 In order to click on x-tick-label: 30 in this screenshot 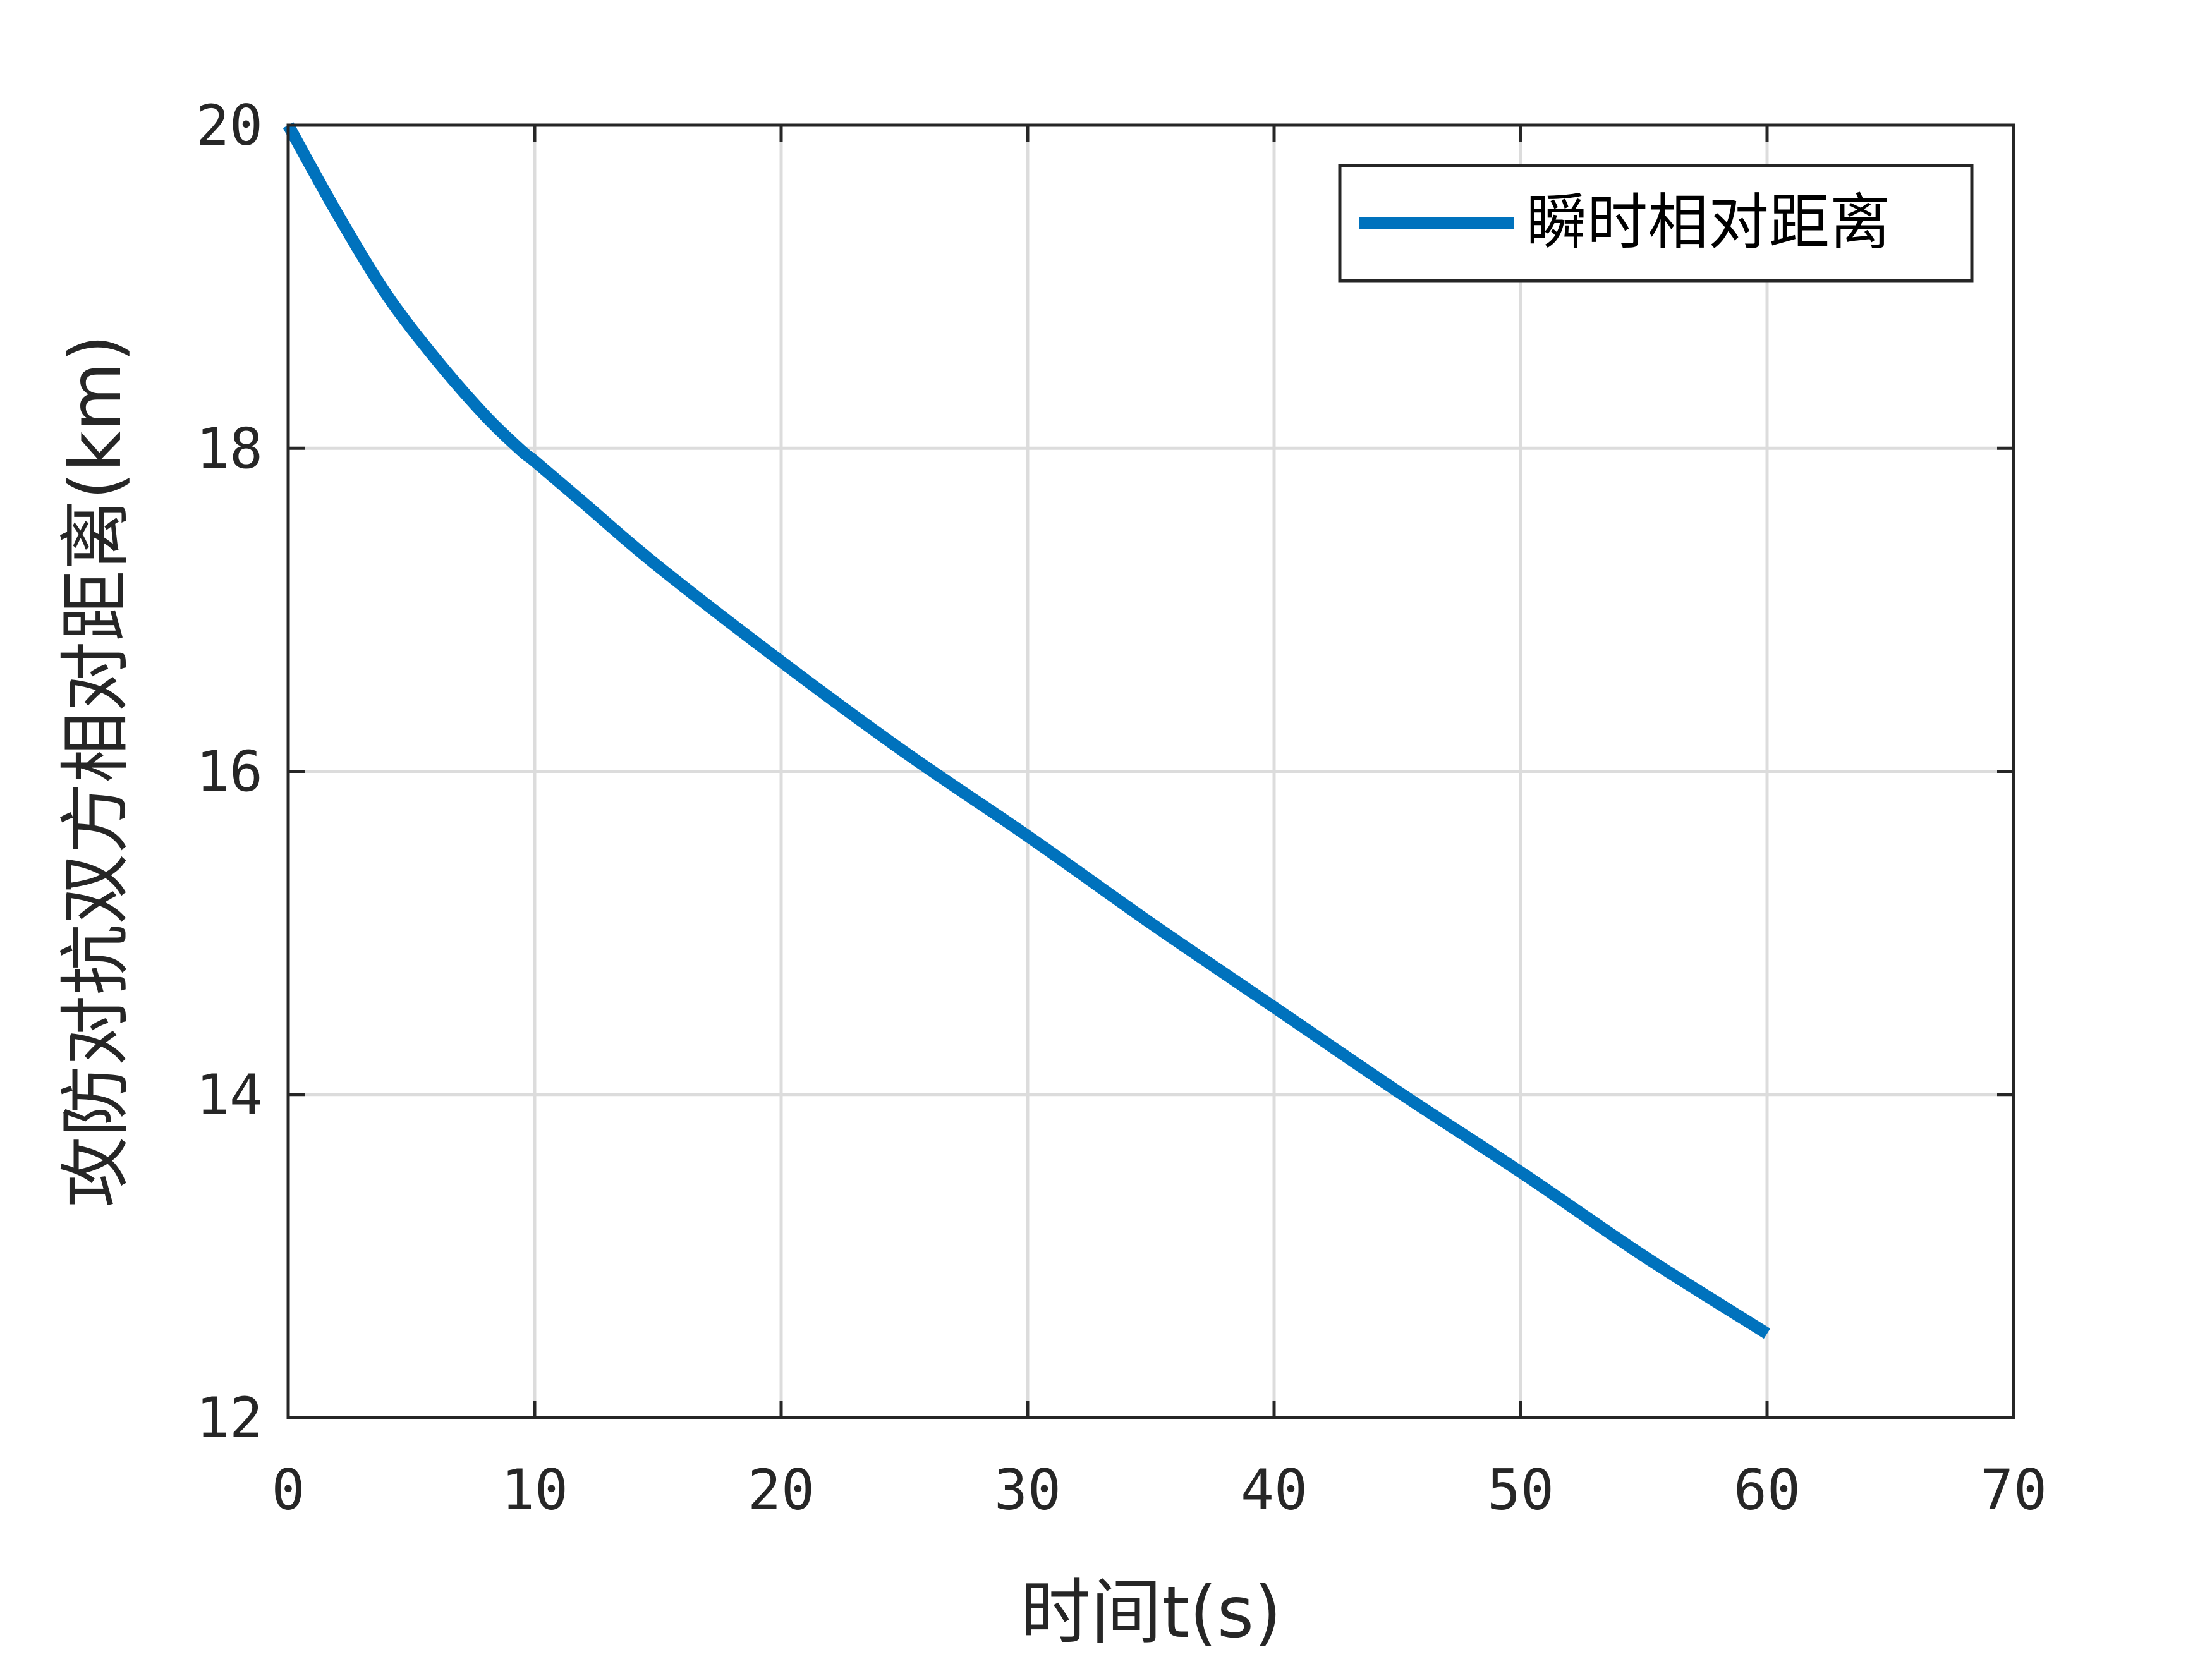, I will do `click(1027, 1489)`.